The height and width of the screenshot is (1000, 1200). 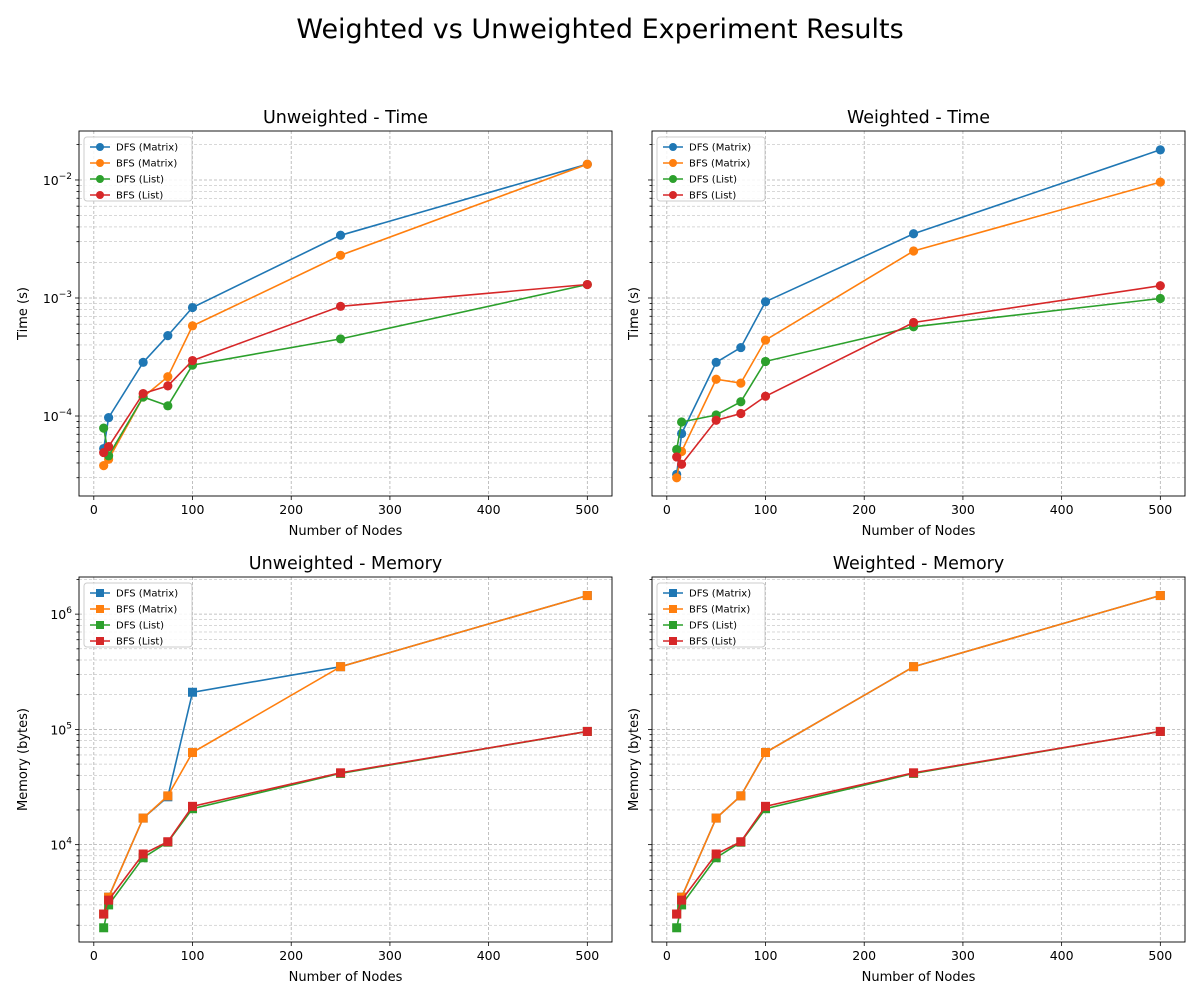 What do you see at coordinates (634, 314) in the screenshot?
I see `y-axis-label: Time (s)` at bounding box center [634, 314].